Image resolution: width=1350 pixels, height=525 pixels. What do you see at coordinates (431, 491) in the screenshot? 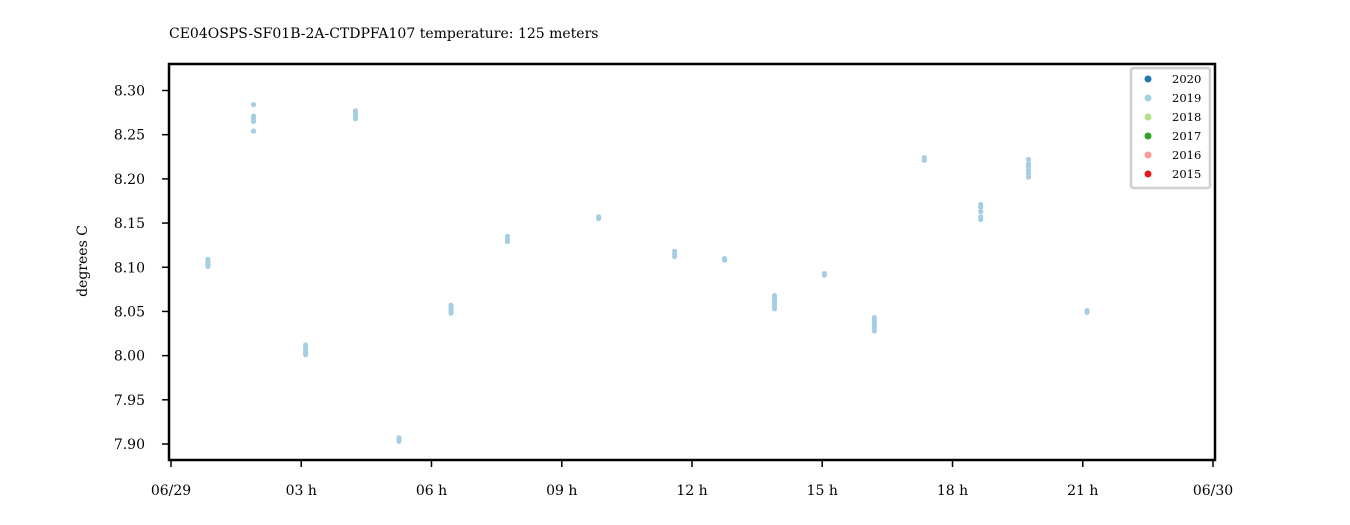
I see `x-tick-label: 06 h` at bounding box center [431, 491].